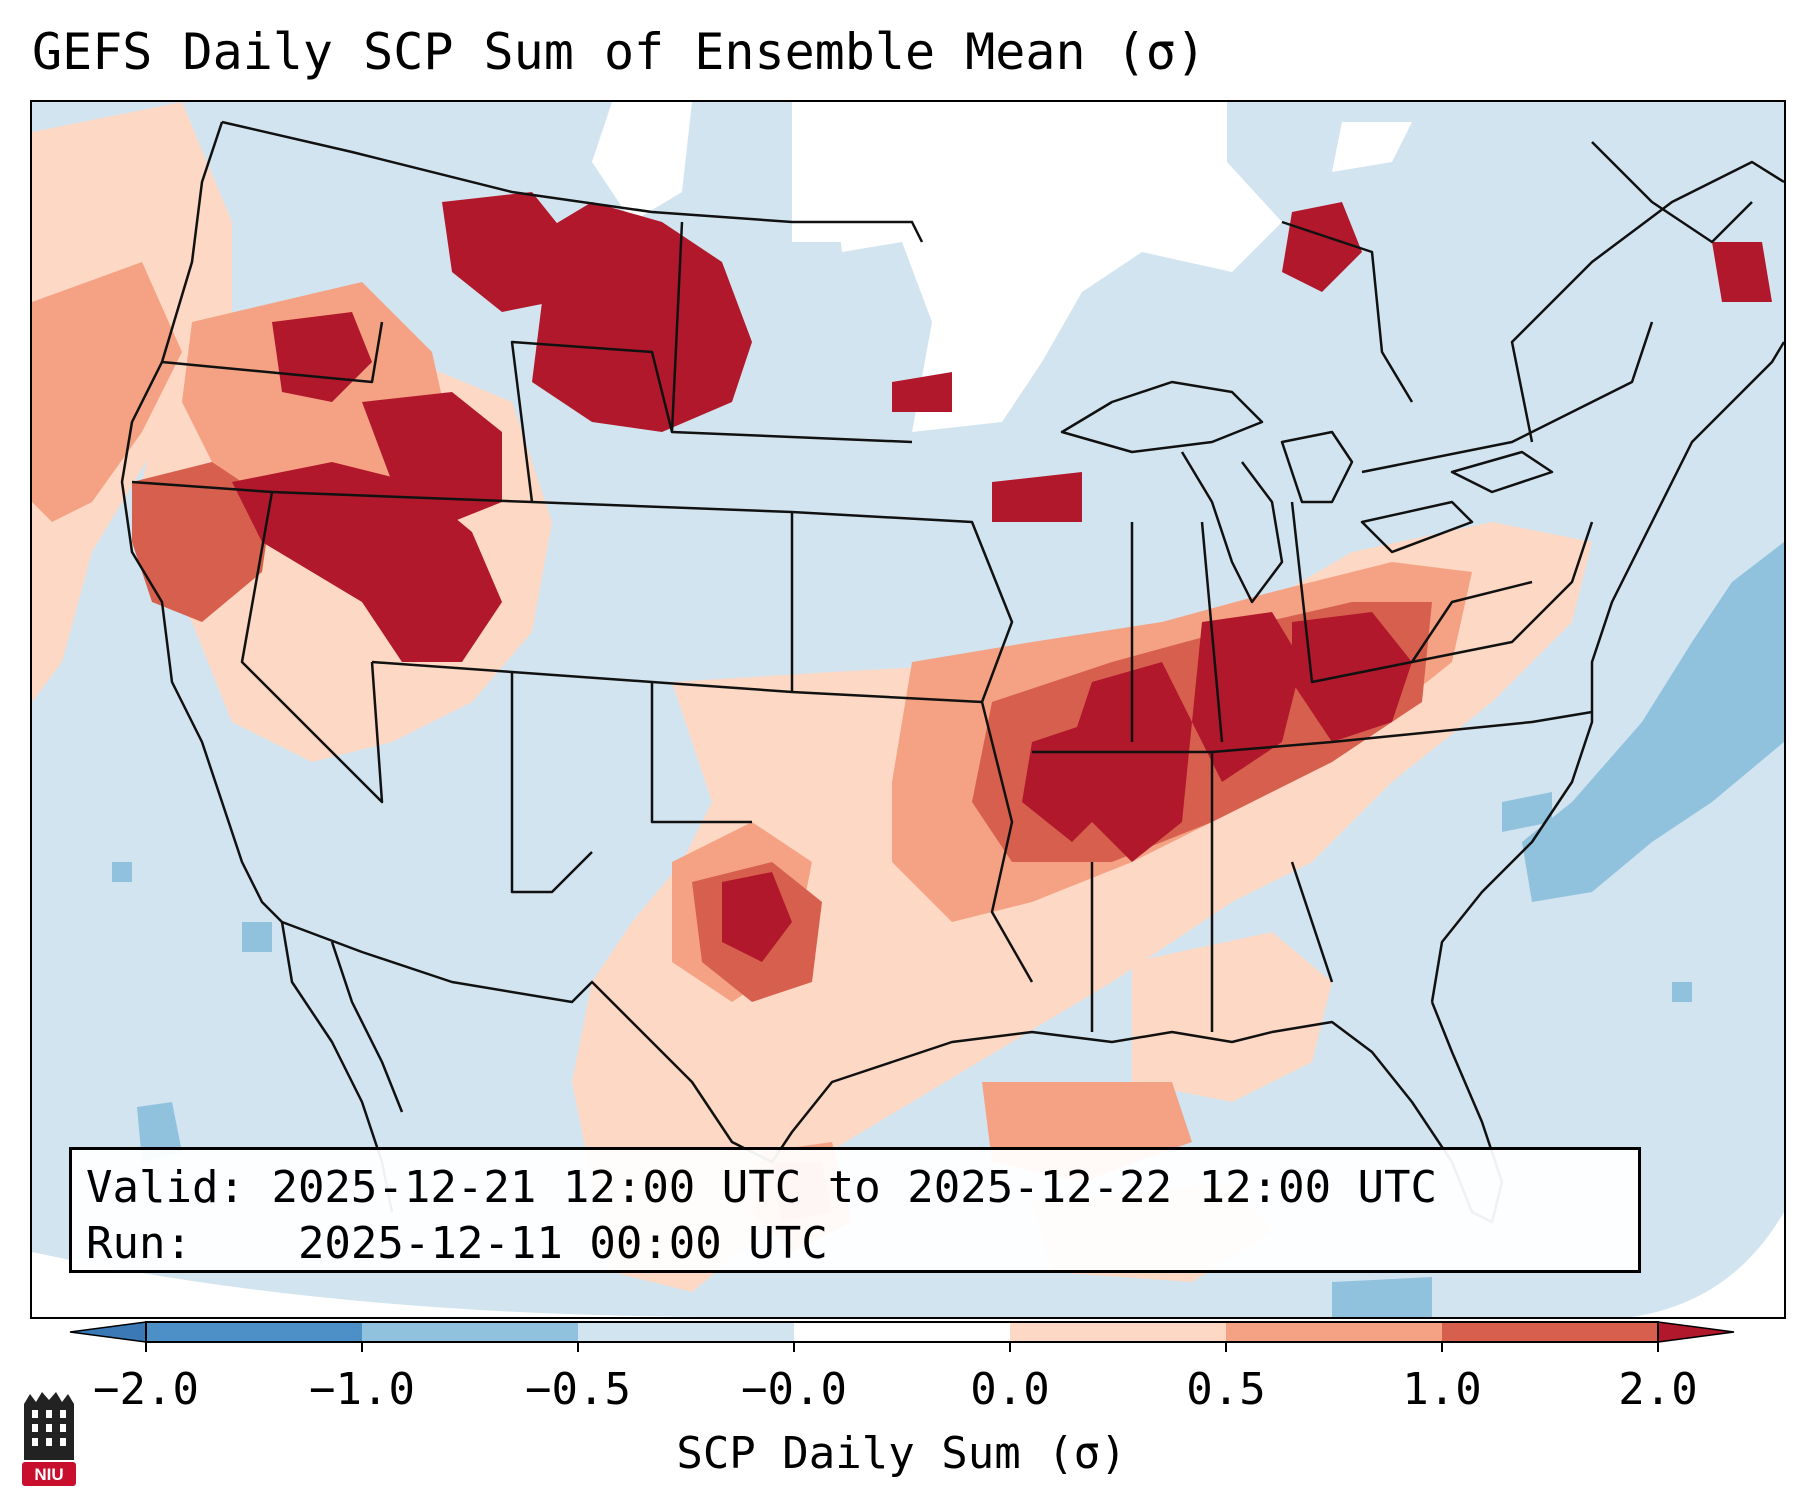 The image size is (1803, 1506). What do you see at coordinates (362, 1389) in the screenshot?
I see `tick-label: −1.0` at bounding box center [362, 1389].